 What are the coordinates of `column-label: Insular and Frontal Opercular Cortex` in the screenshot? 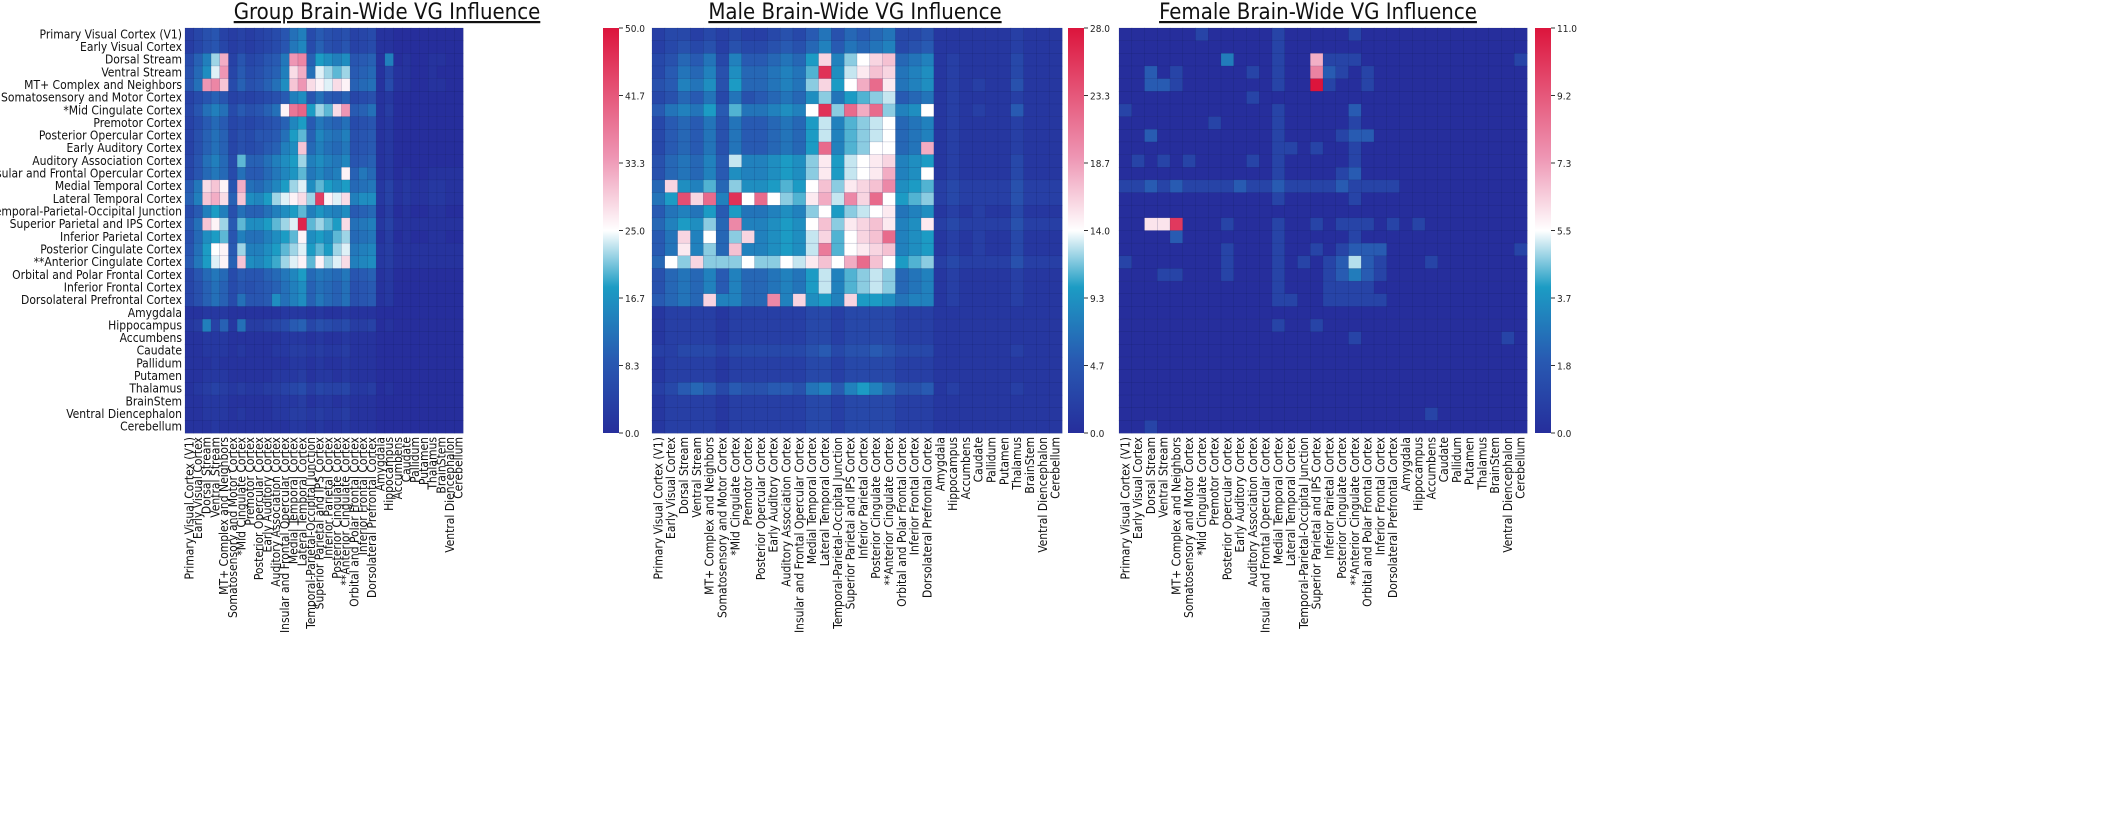 It's located at (285, 534).